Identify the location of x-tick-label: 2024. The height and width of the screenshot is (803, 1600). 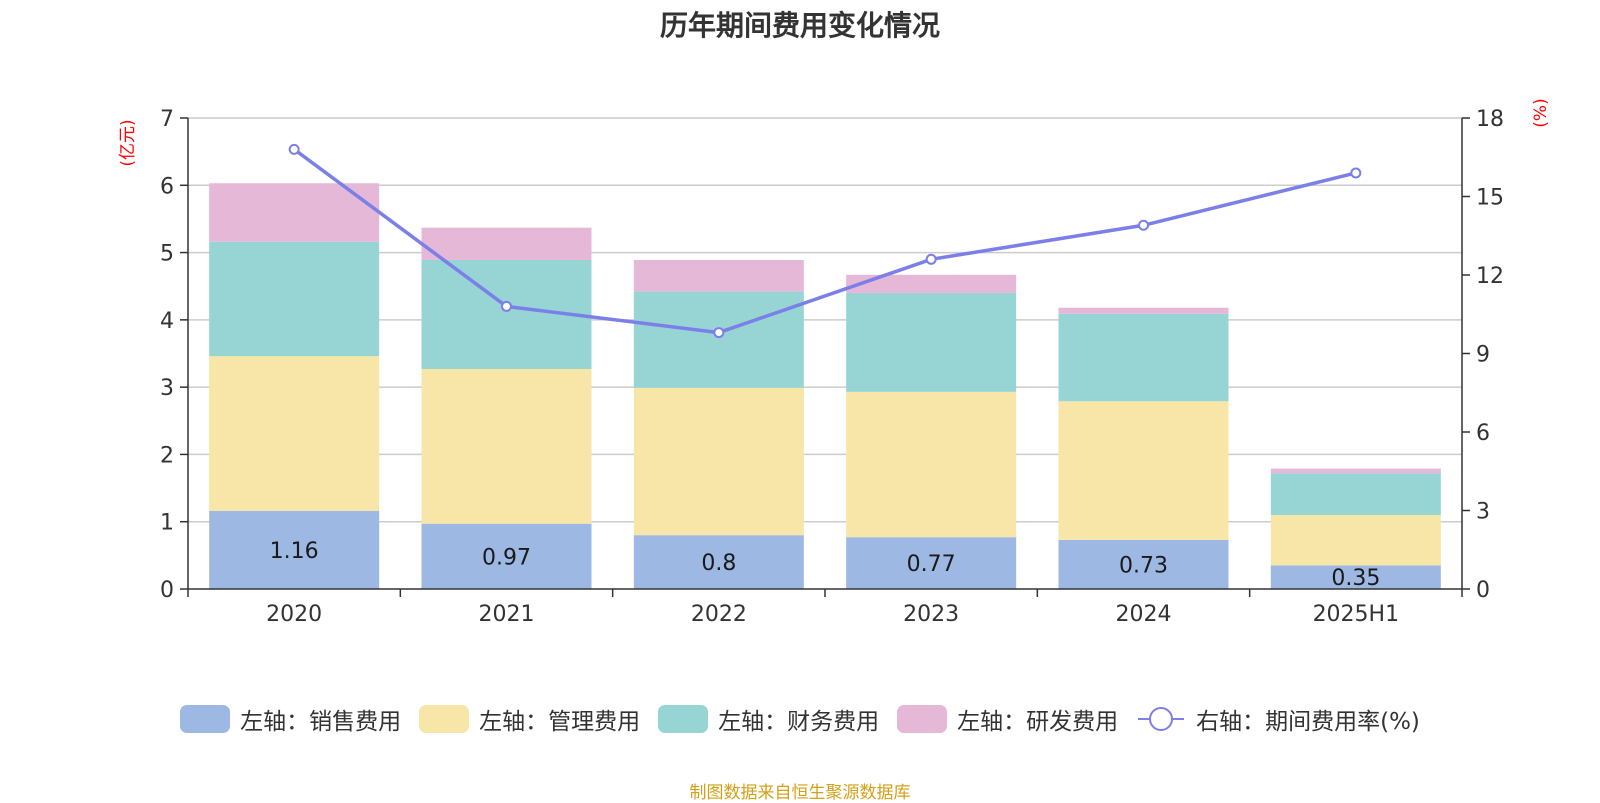
(1144, 614).